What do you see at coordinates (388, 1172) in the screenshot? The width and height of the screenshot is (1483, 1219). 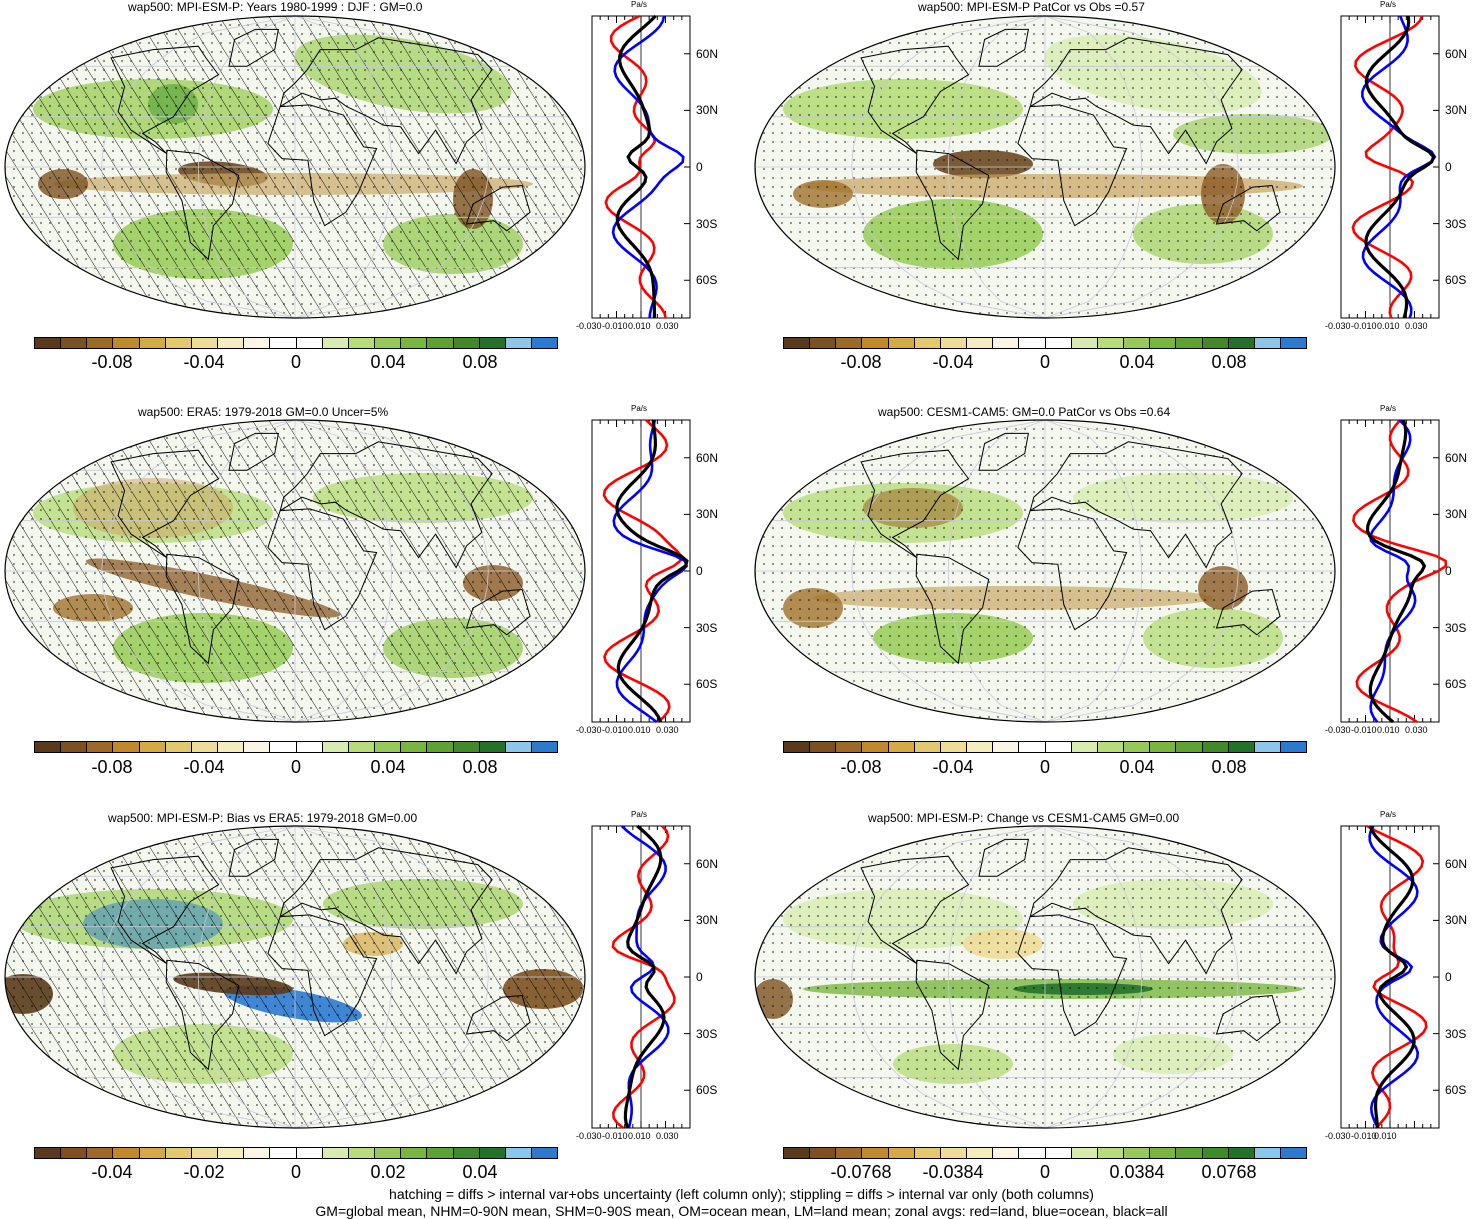 I see `colorbar-label: 0.02` at bounding box center [388, 1172].